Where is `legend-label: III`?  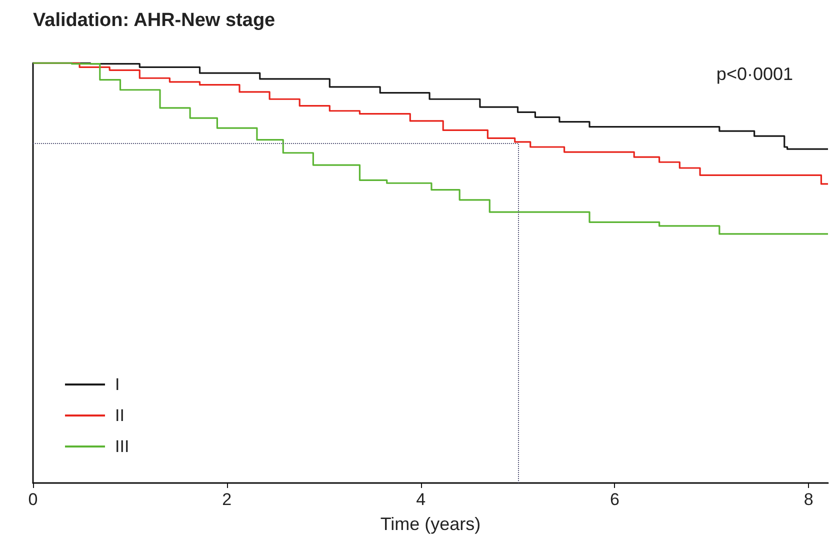
legend-label: III is located at coordinates (122, 446).